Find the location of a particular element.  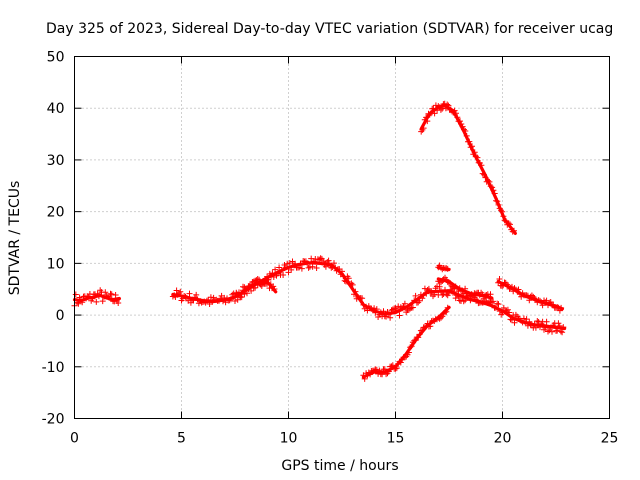

series-segment-branch is located at coordinates (255, 290).